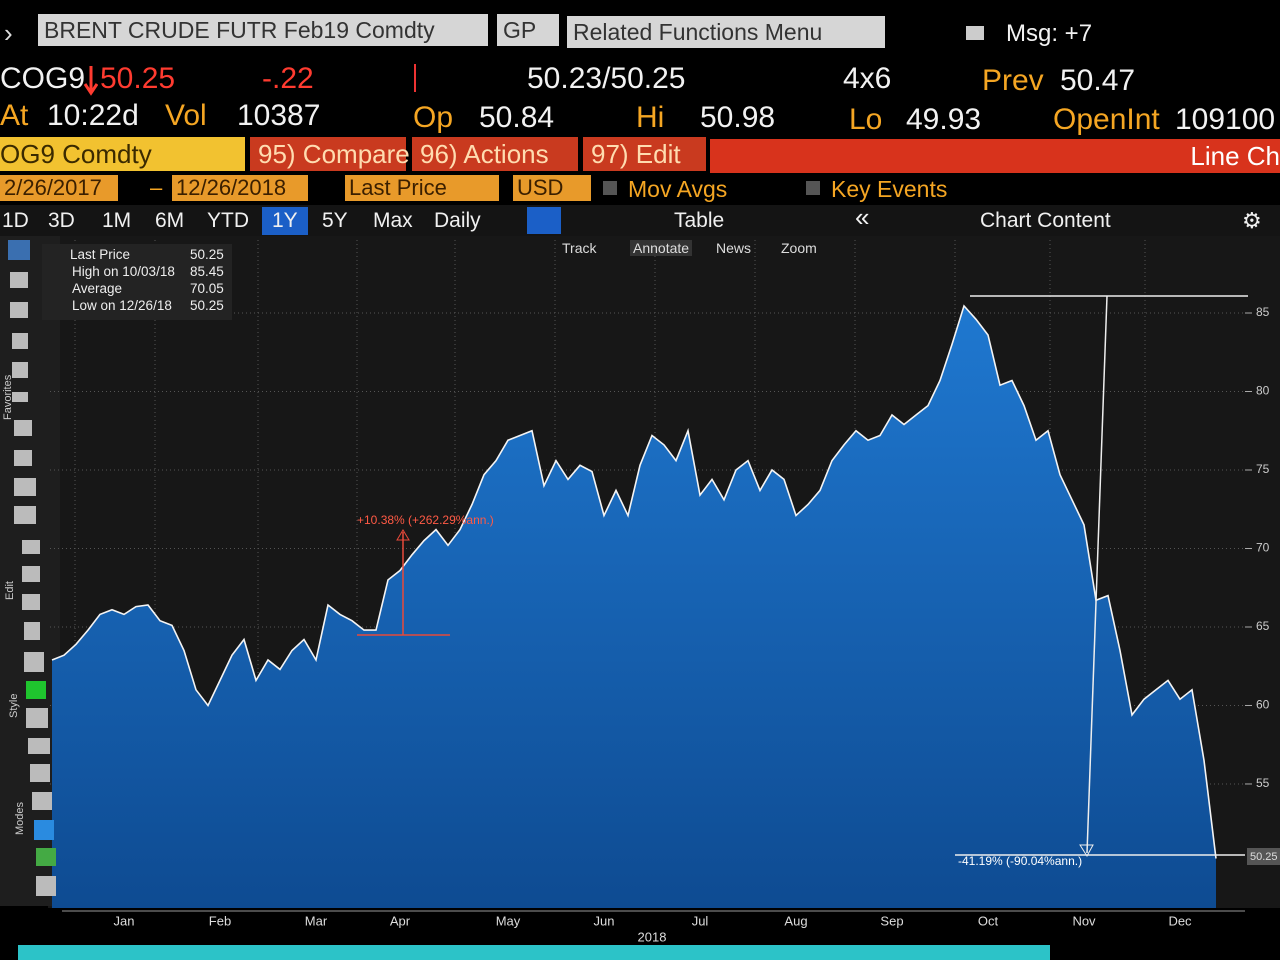 The image size is (1280, 960). Describe the element at coordinates (15, 220) in the screenshot. I see `range-button: 1D` at that location.